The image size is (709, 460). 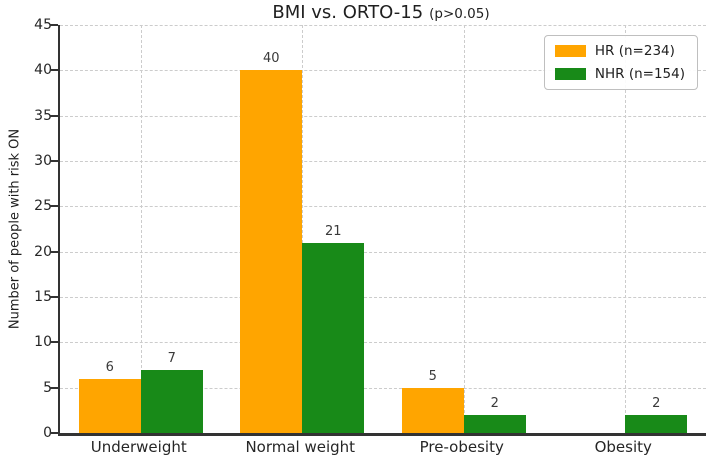 I want to click on chart-title: BMI vs. ORTO-15 (p>0.05), so click(x=381, y=12).